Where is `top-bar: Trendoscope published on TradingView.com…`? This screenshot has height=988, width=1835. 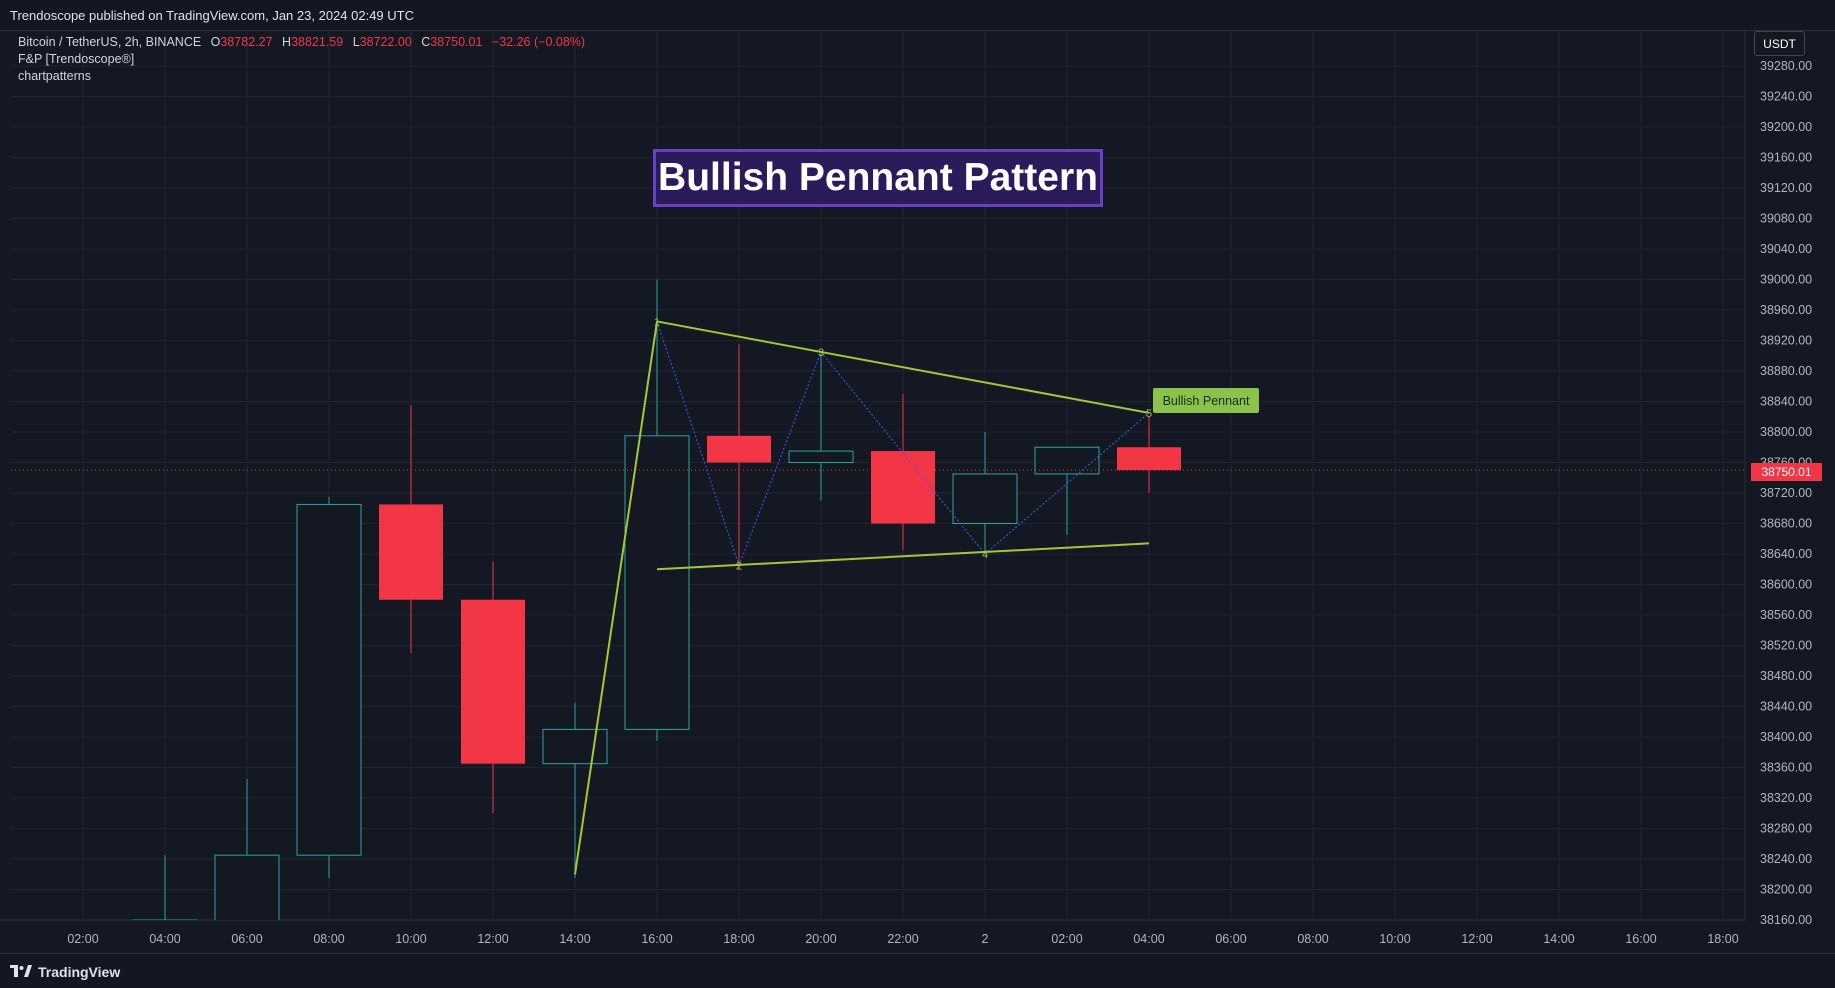 top-bar: Trendoscope published on TradingView.com… is located at coordinates (917, 15).